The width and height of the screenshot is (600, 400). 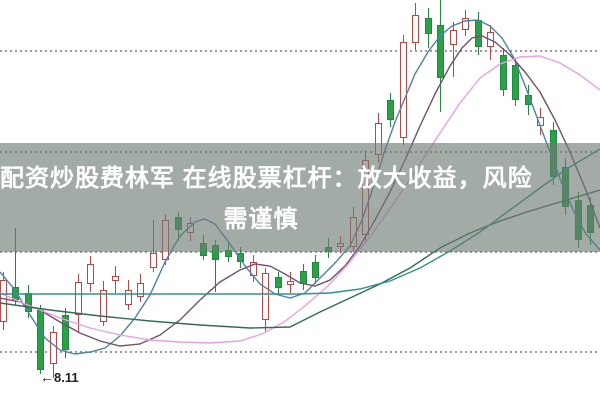 I want to click on headline-line-2: 需谨慎, so click(x=261, y=219).